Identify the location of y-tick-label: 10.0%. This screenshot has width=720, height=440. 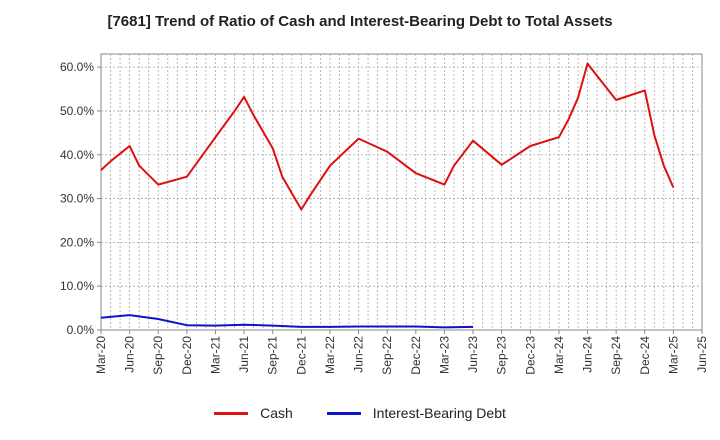
(77, 286).